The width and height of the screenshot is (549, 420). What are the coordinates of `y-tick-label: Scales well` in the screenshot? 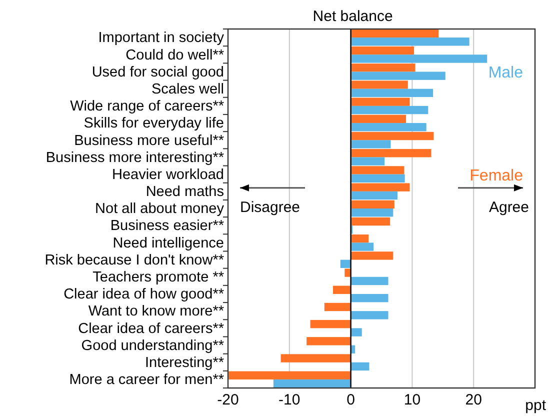 It's located at (187, 89).